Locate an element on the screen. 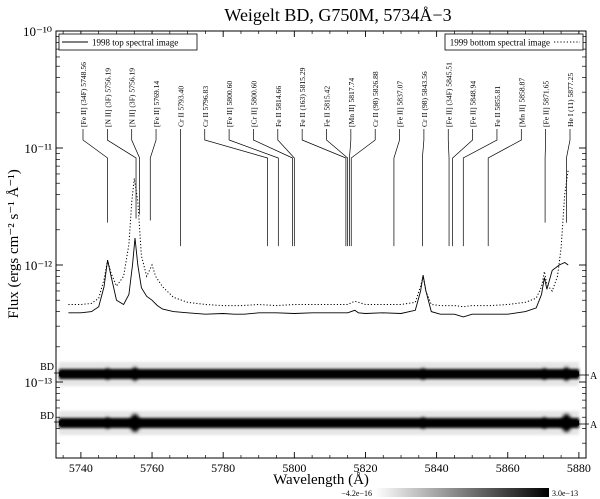 This screenshot has width=600, height=499. legend-right-frame is located at coordinates (514, 42).